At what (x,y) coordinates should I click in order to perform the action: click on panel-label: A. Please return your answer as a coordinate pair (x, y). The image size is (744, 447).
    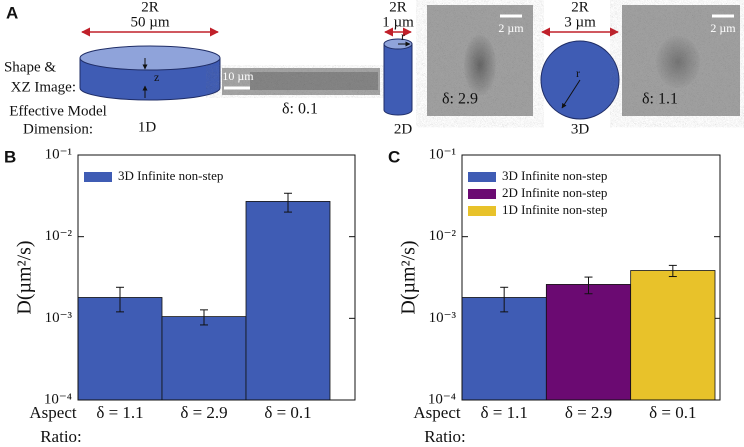
    Looking at the image, I should click on (12, 12).